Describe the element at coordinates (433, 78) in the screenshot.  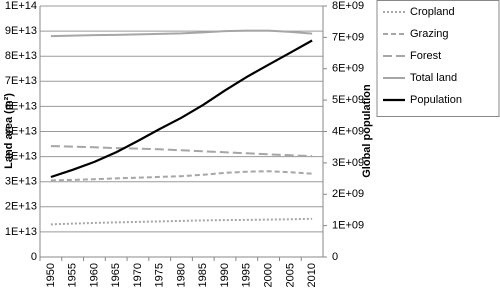
I see `legend-label: Total land` at that location.